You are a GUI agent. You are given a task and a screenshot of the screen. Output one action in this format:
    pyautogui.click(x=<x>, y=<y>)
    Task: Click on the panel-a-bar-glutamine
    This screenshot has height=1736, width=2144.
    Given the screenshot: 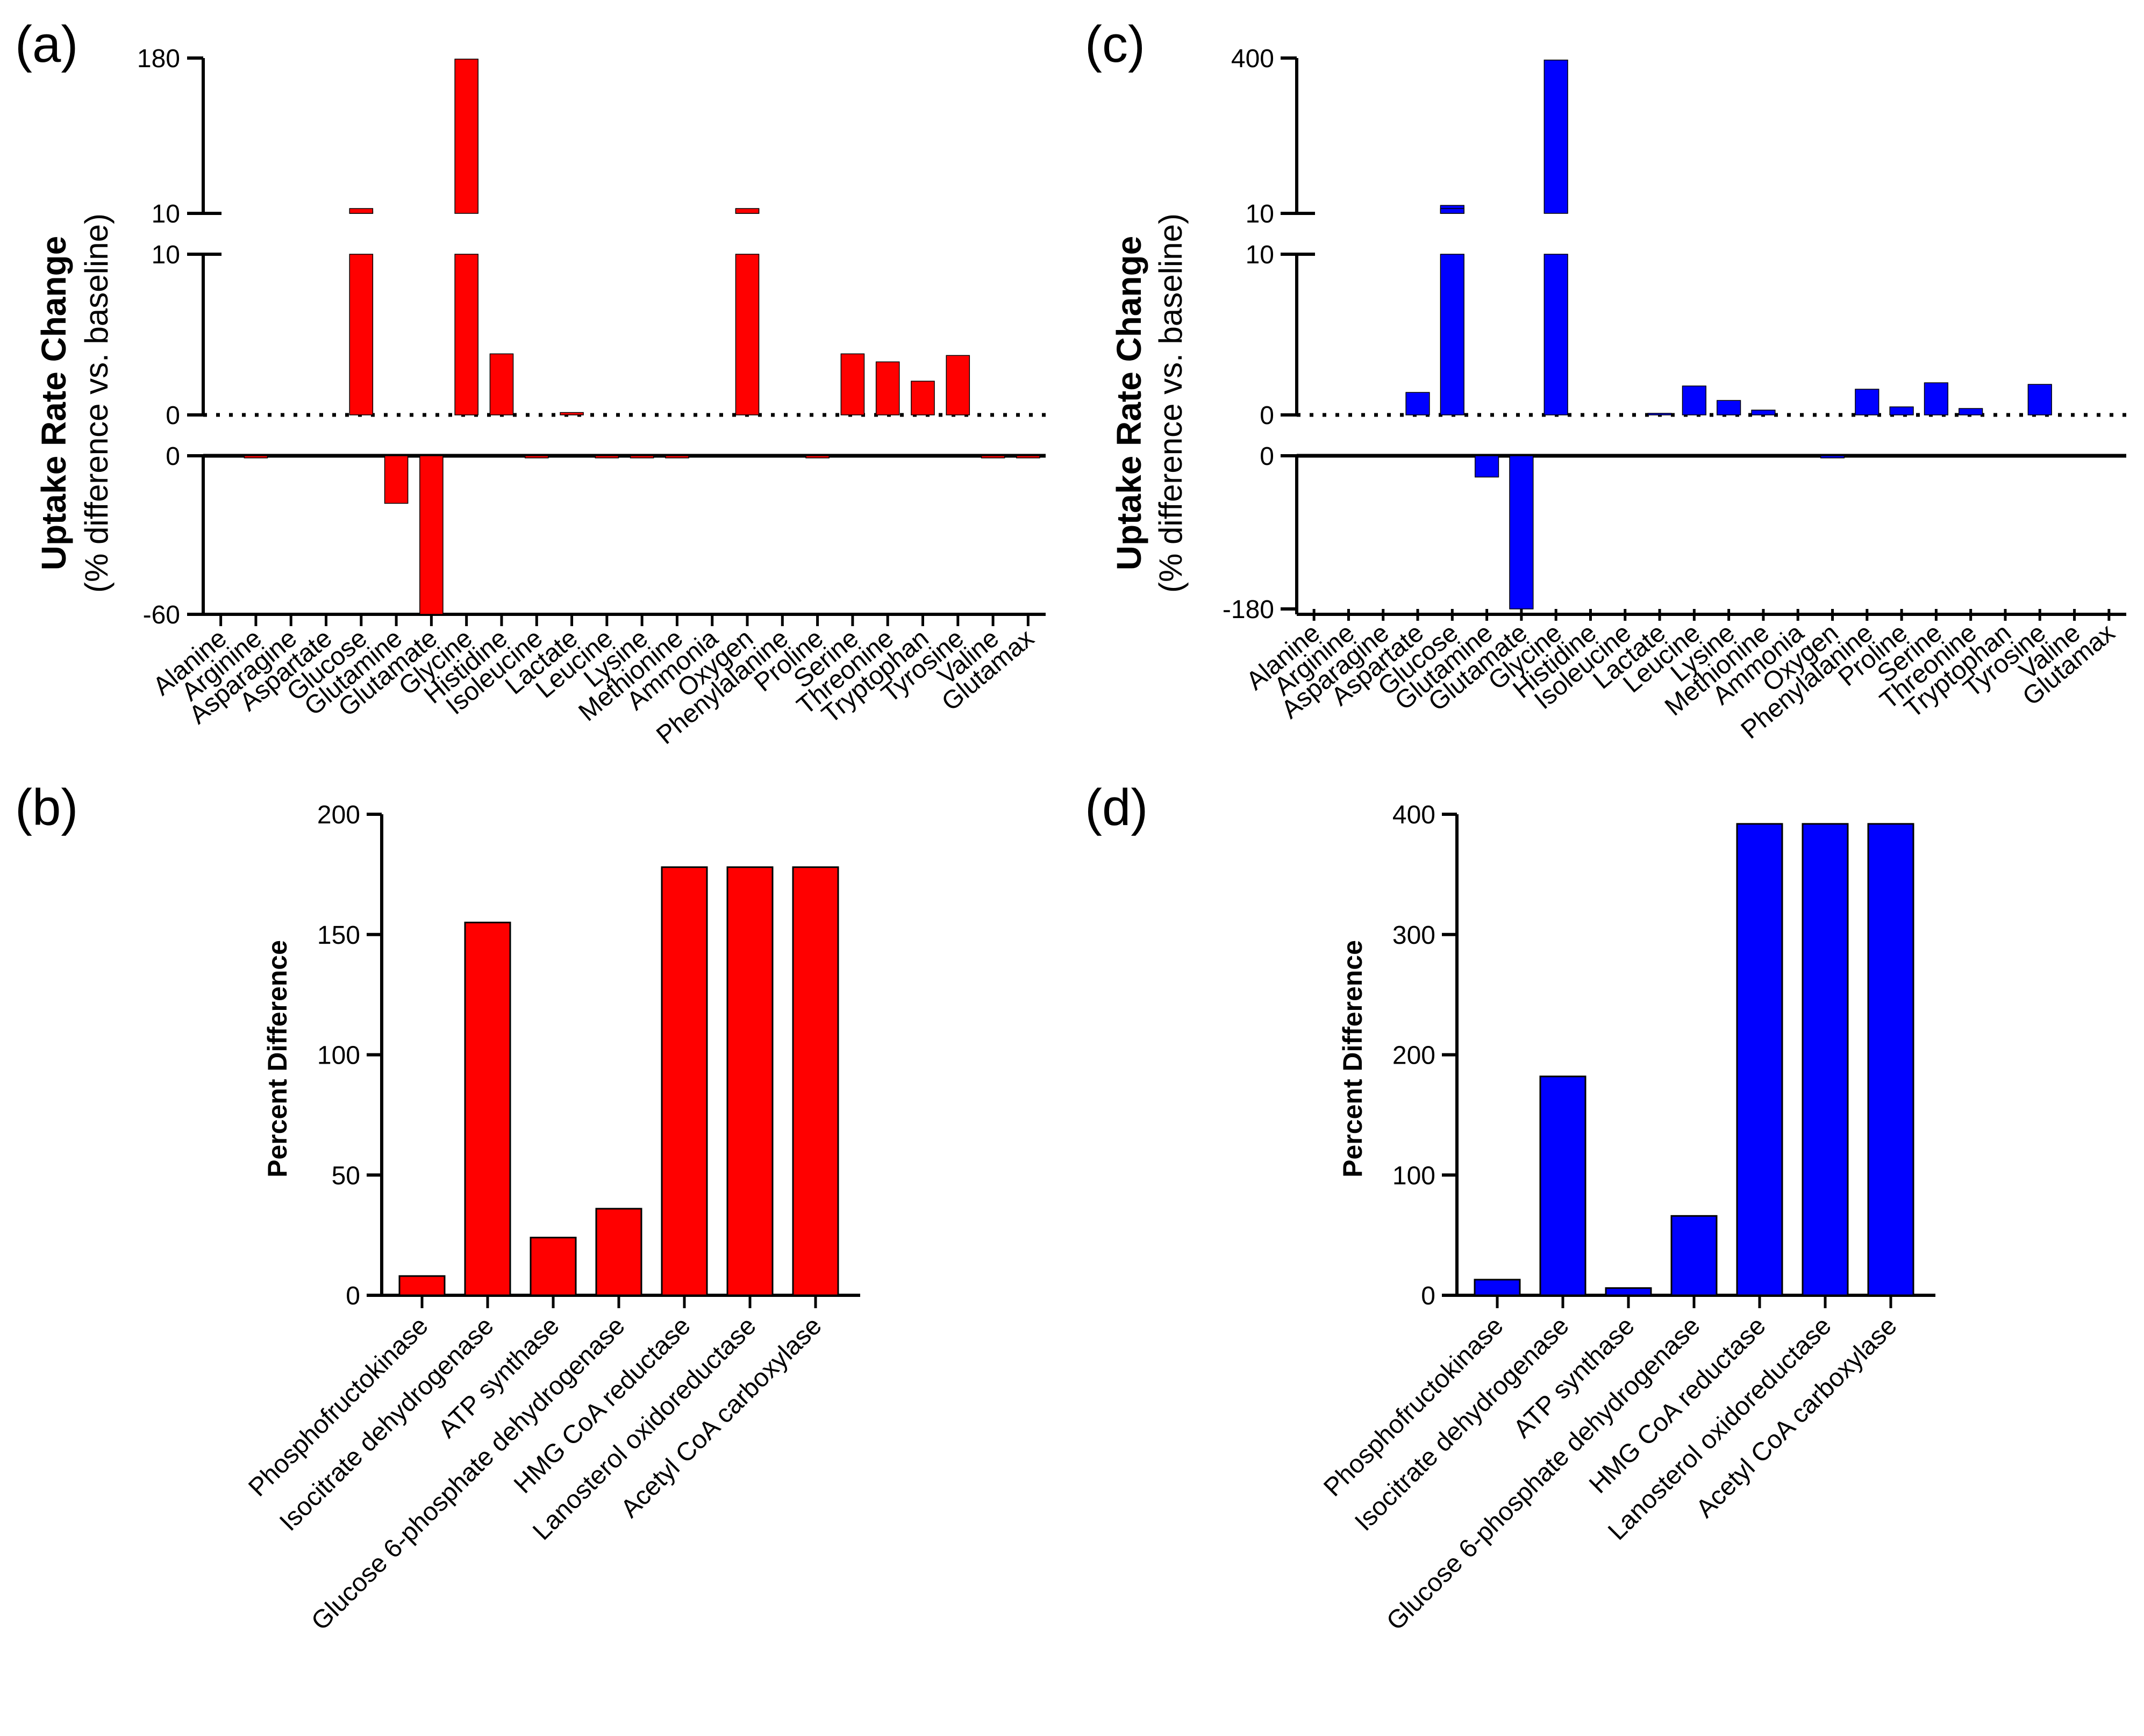 What is the action you would take?
    pyautogui.click(x=396, y=479)
    